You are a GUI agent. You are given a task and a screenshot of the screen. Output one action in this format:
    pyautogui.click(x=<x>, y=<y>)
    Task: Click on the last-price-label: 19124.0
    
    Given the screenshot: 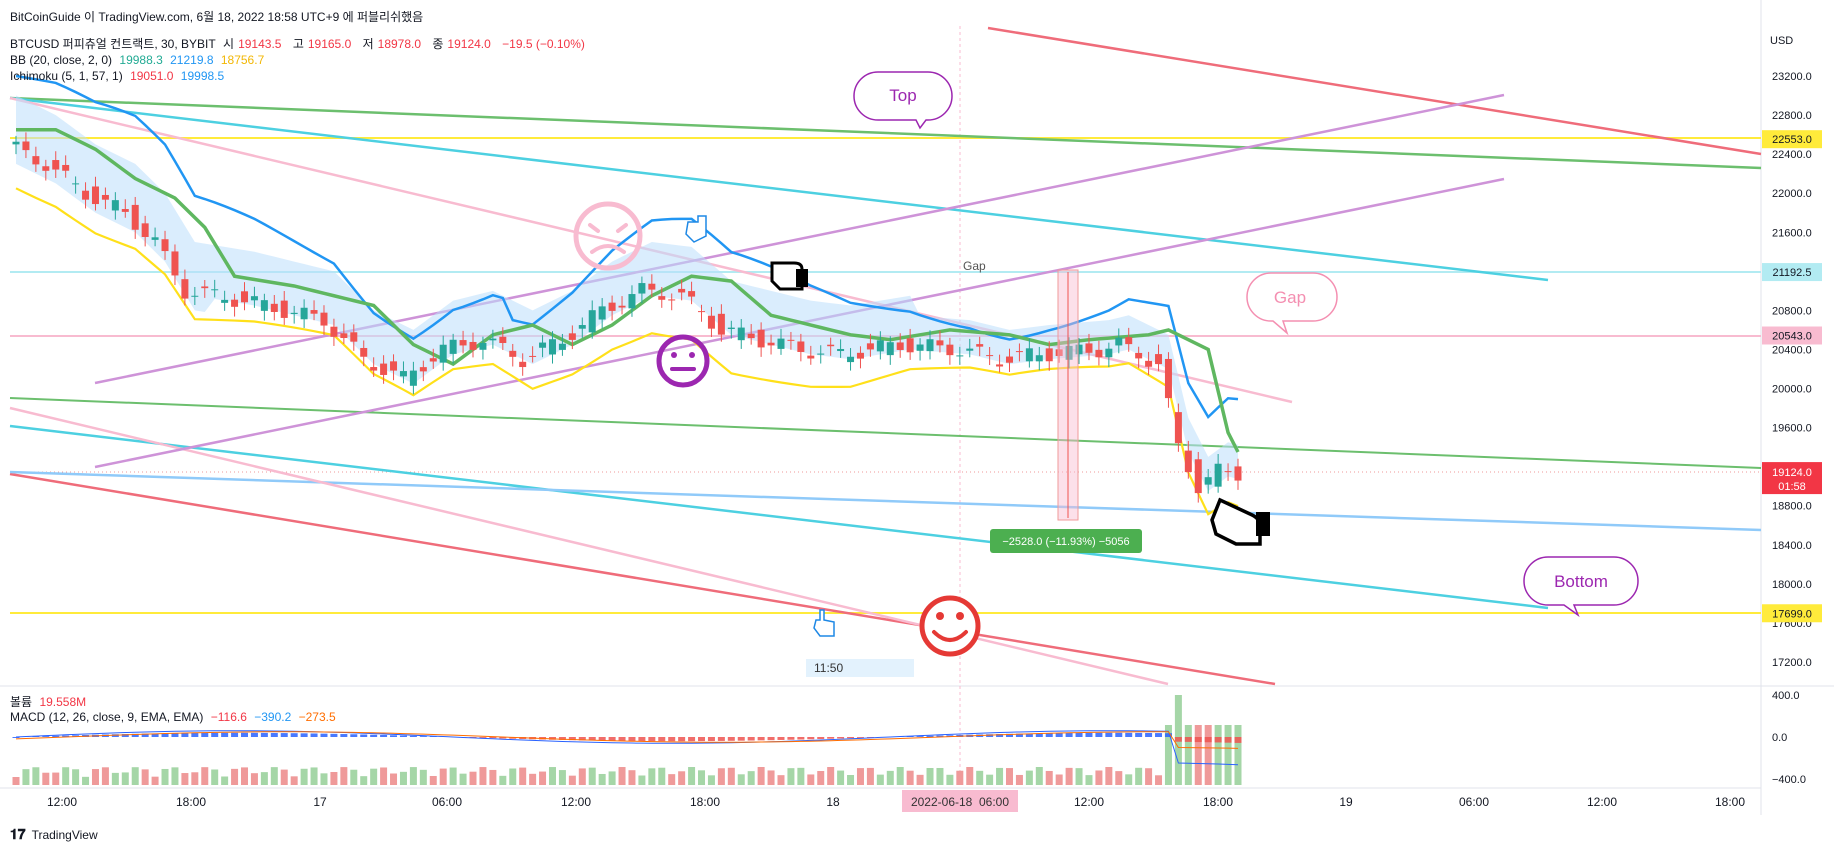 What is the action you would take?
    pyautogui.click(x=1792, y=473)
    